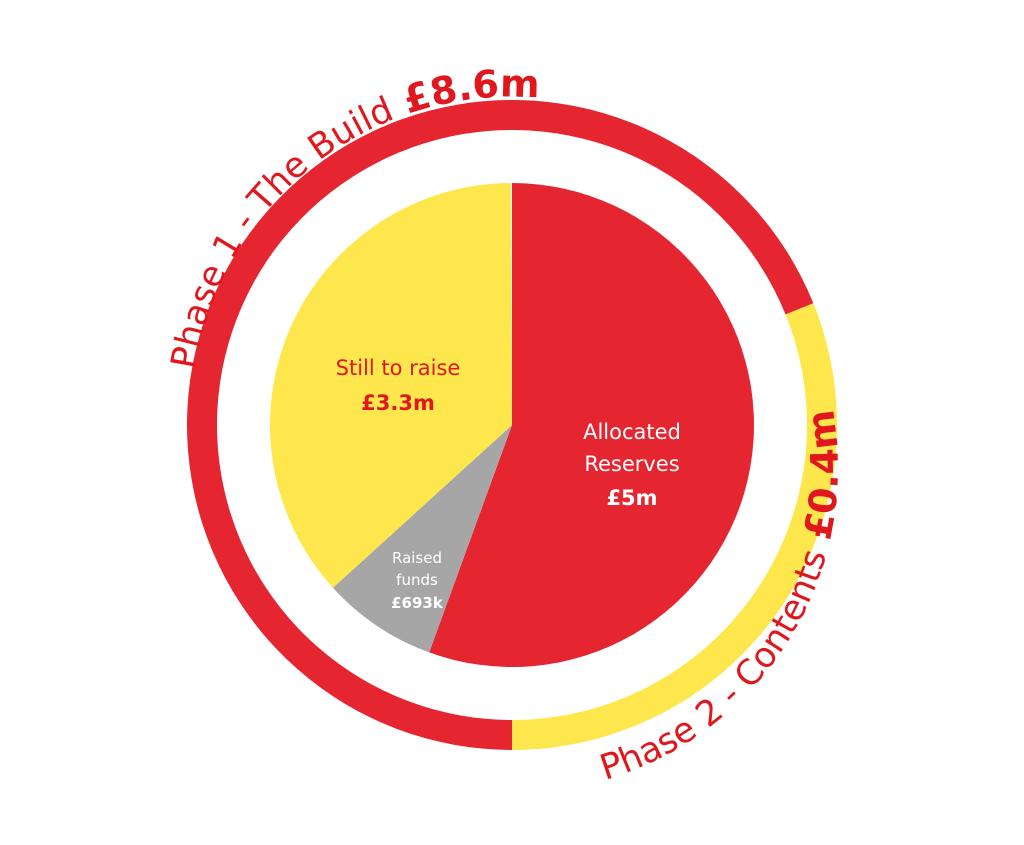 The width and height of the screenshot is (1024, 845). I want to click on label-allocated-reserves: Allocated Reserves £5m, so click(632, 465).